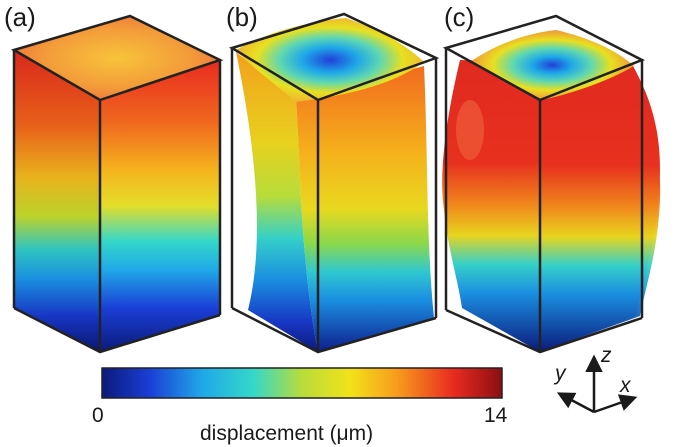  I want to click on colorbar-max-label: 14, so click(496, 415).